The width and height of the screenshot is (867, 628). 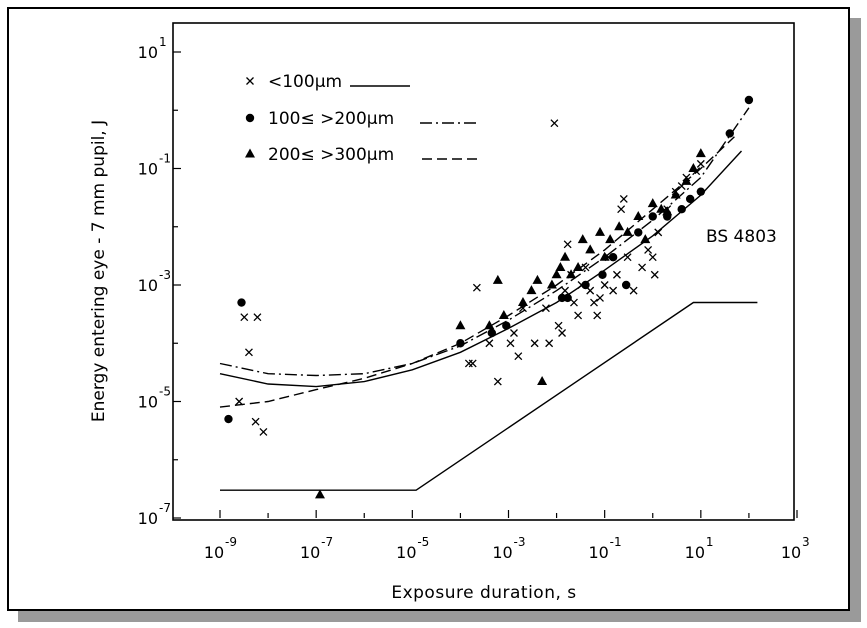 I want to click on legend: <100μm 100≤ >200μm 200≤ >300μm, so click(x=363, y=118).